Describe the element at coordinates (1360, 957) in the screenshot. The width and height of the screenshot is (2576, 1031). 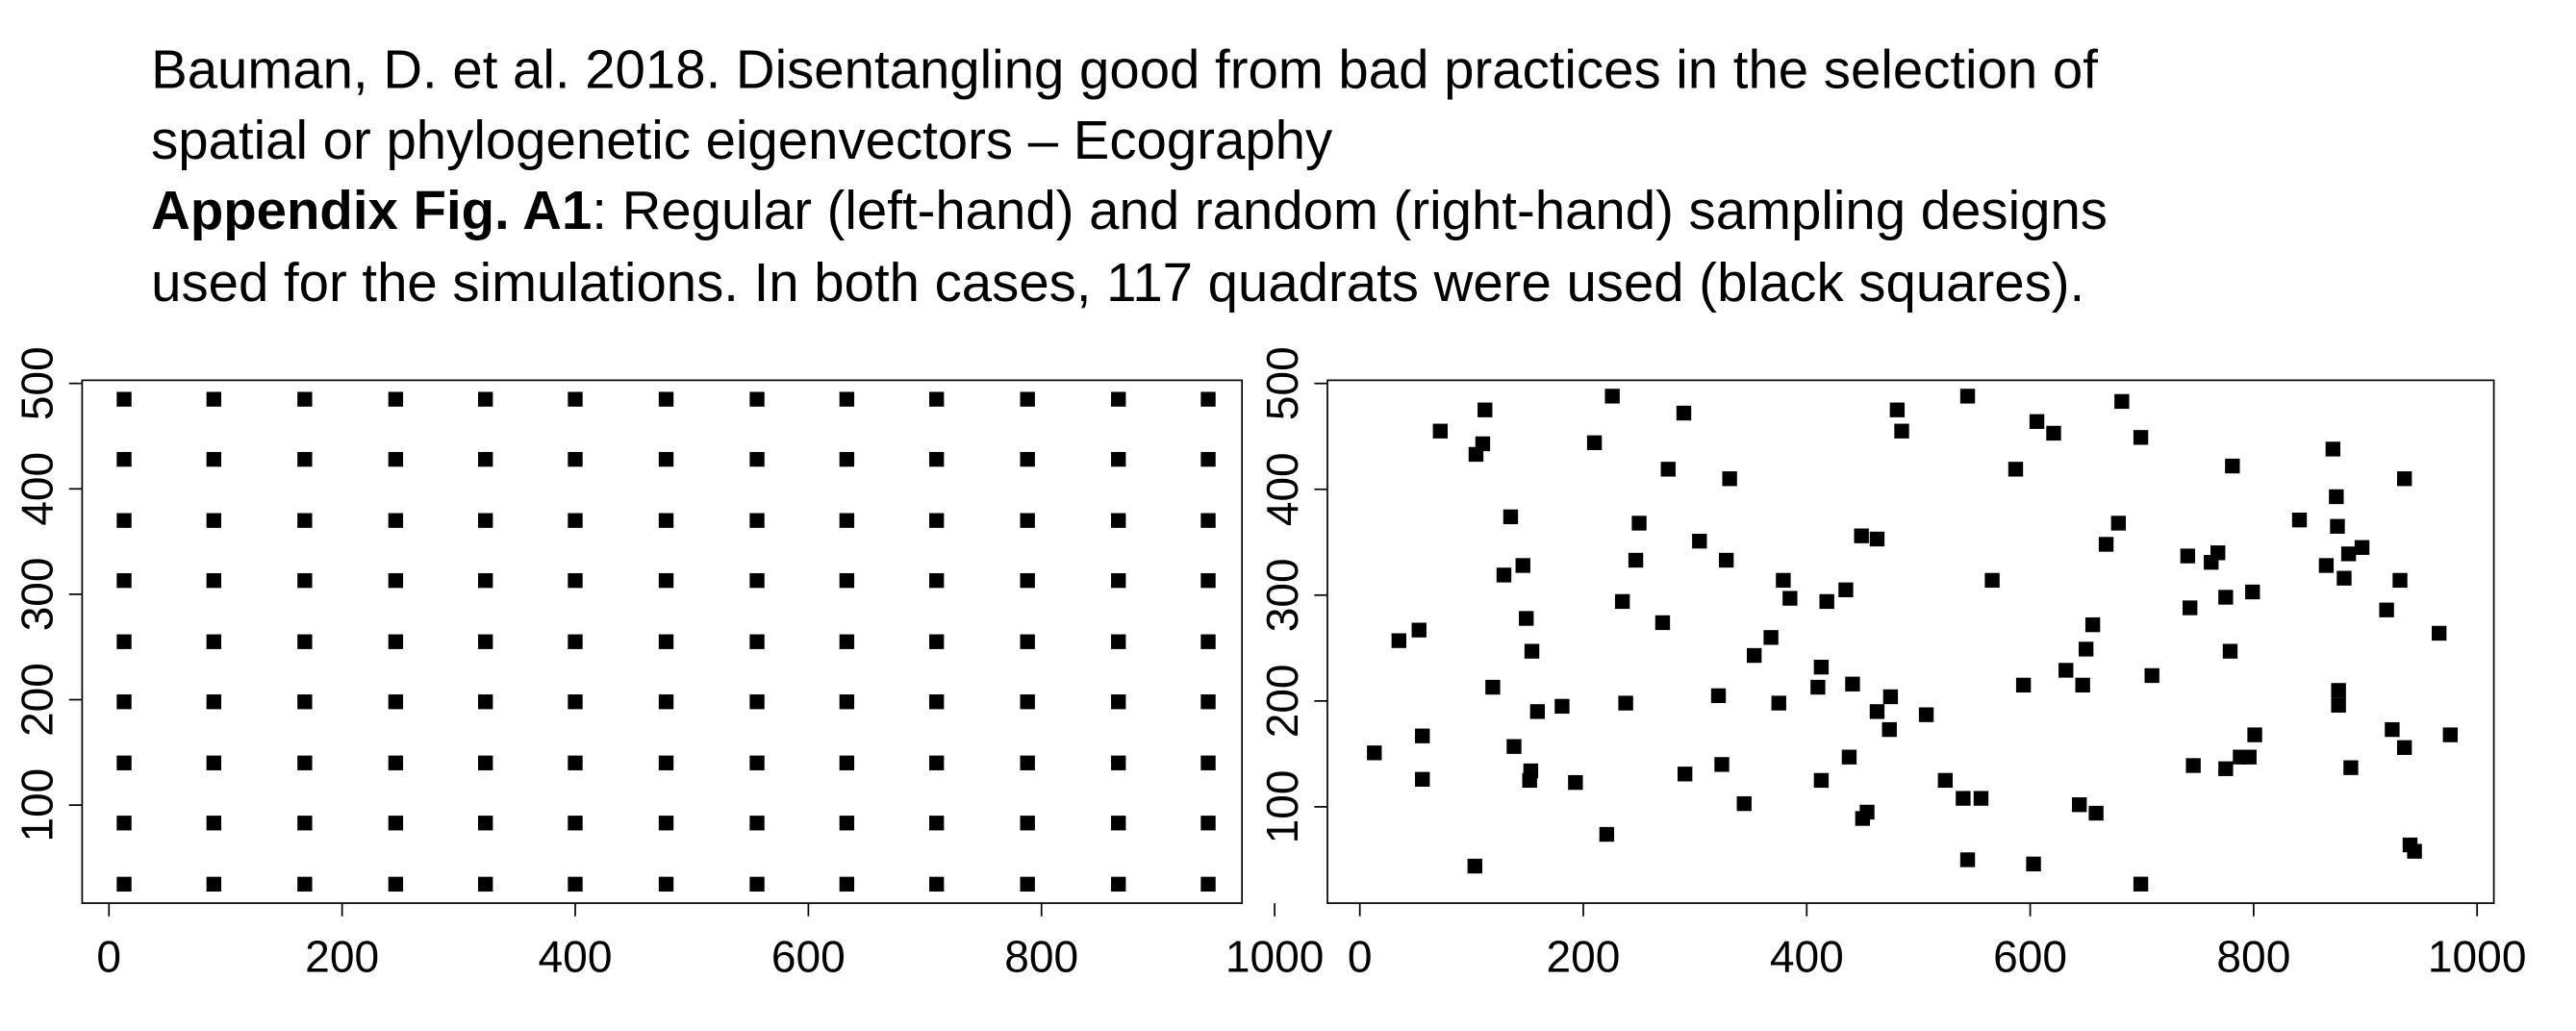
I see `x-tick-label: 0` at that location.